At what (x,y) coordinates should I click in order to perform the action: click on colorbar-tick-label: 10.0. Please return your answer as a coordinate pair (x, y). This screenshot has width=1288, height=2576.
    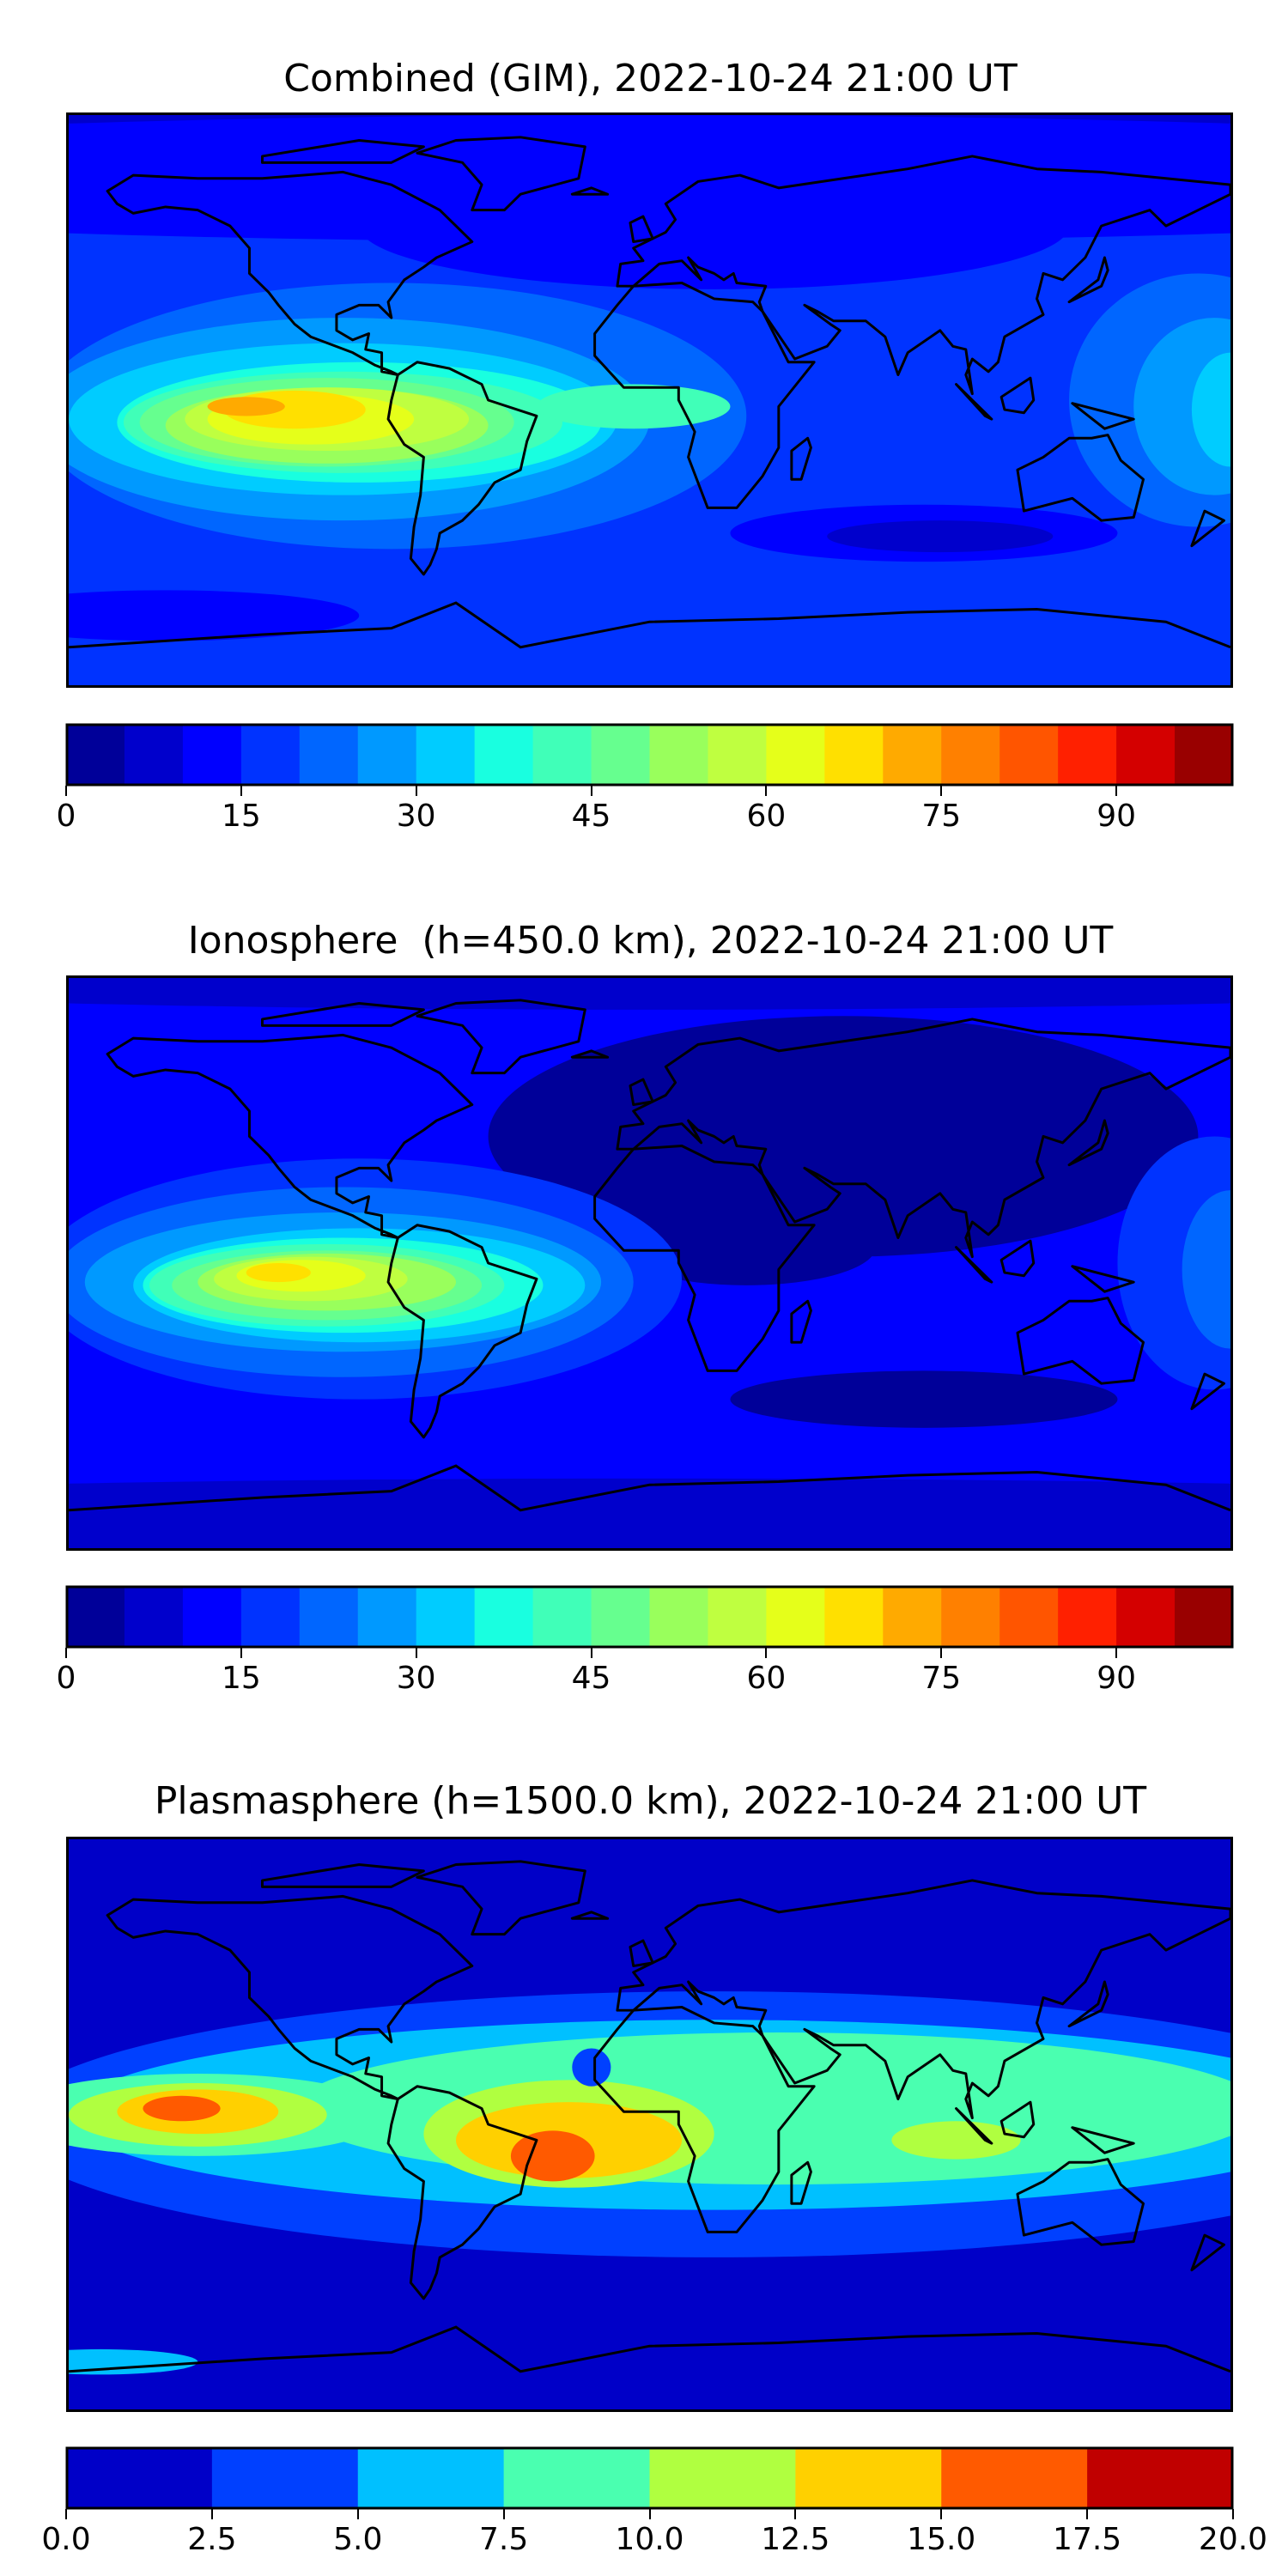
    Looking at the image, I should click on (649, 2539).